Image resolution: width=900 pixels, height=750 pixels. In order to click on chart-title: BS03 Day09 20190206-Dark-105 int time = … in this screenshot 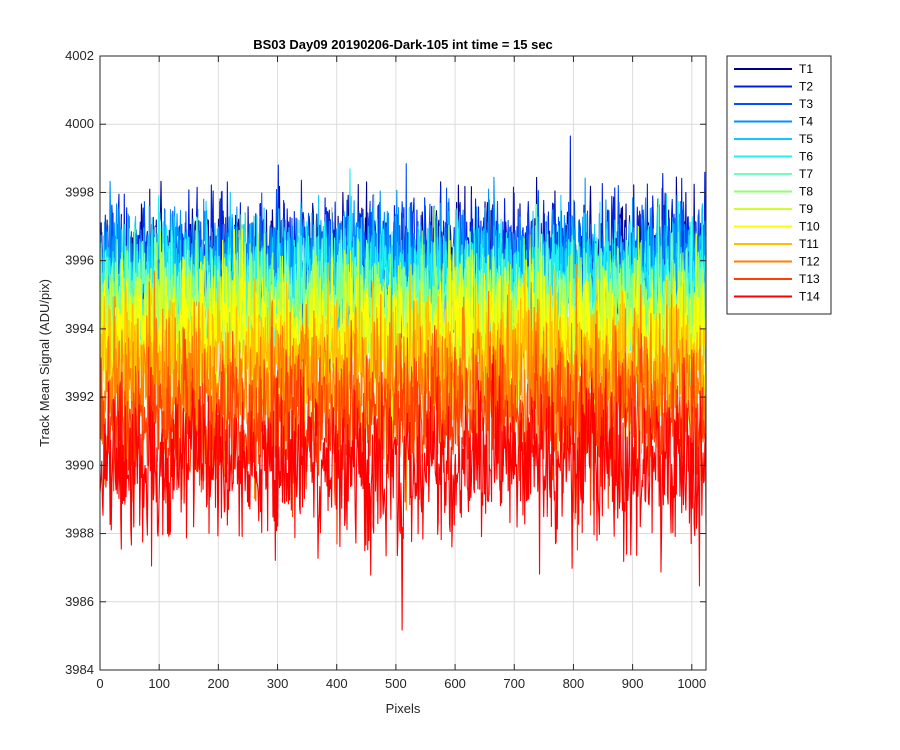, I will do `click(403, 44)`.